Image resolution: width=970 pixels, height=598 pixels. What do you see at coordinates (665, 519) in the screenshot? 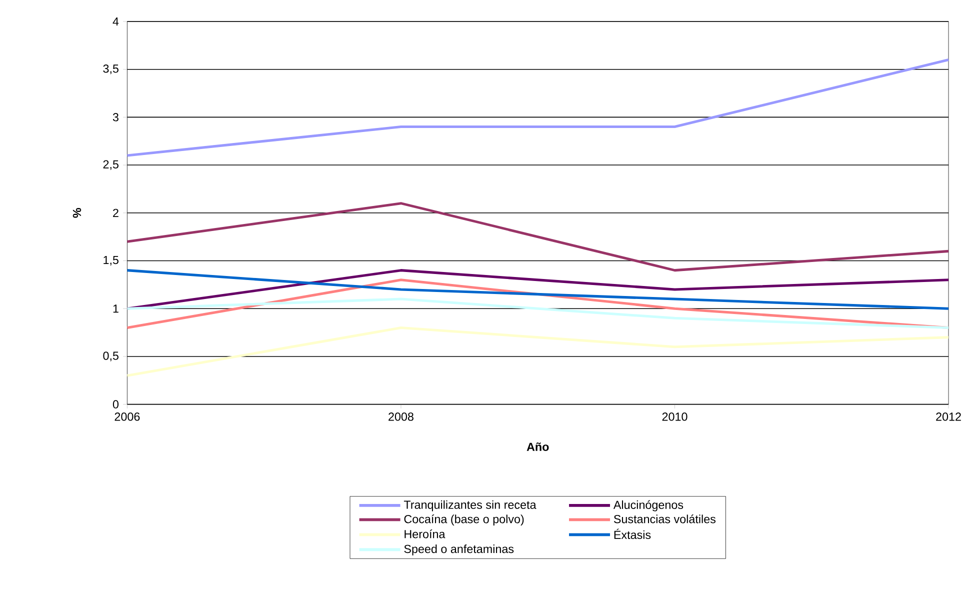
I see `legend-label: Sustancias volátiles` at bounding box center [665, 519].